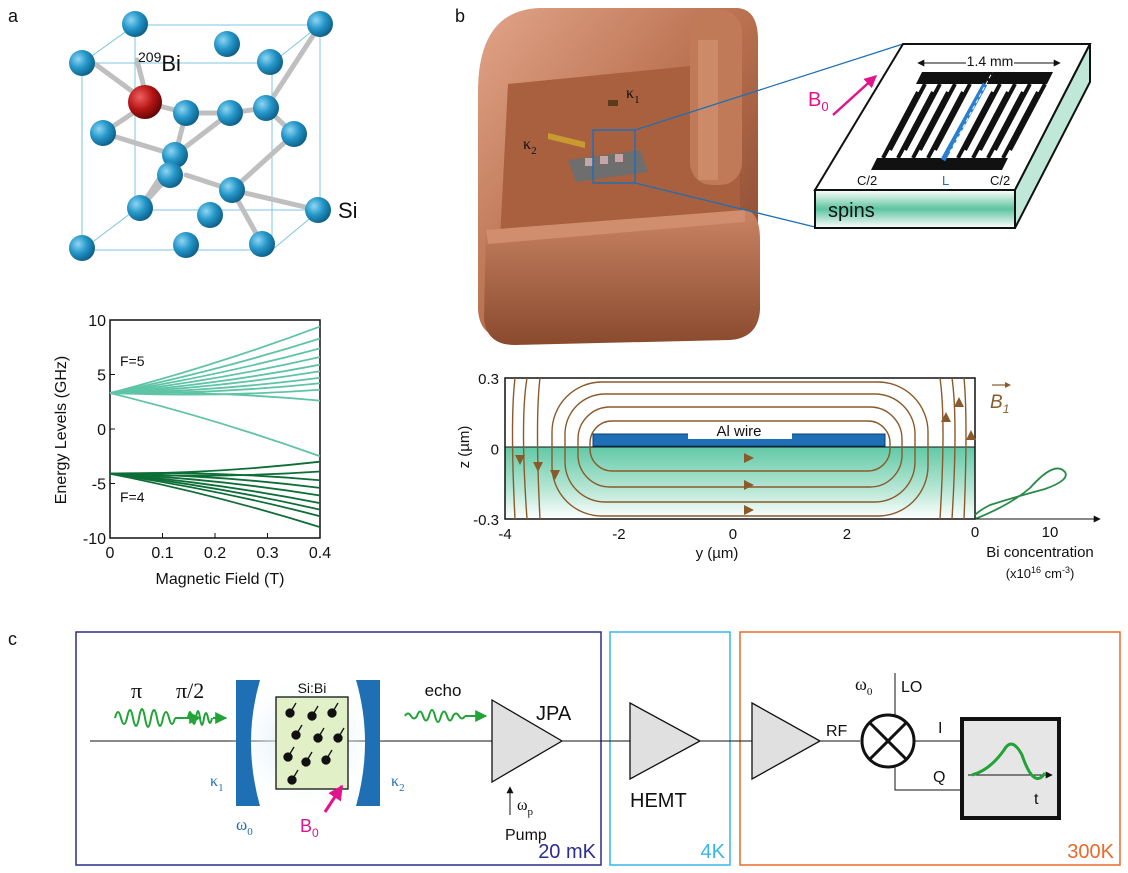  I want to click on rf-label: RF, so click(837, 731).